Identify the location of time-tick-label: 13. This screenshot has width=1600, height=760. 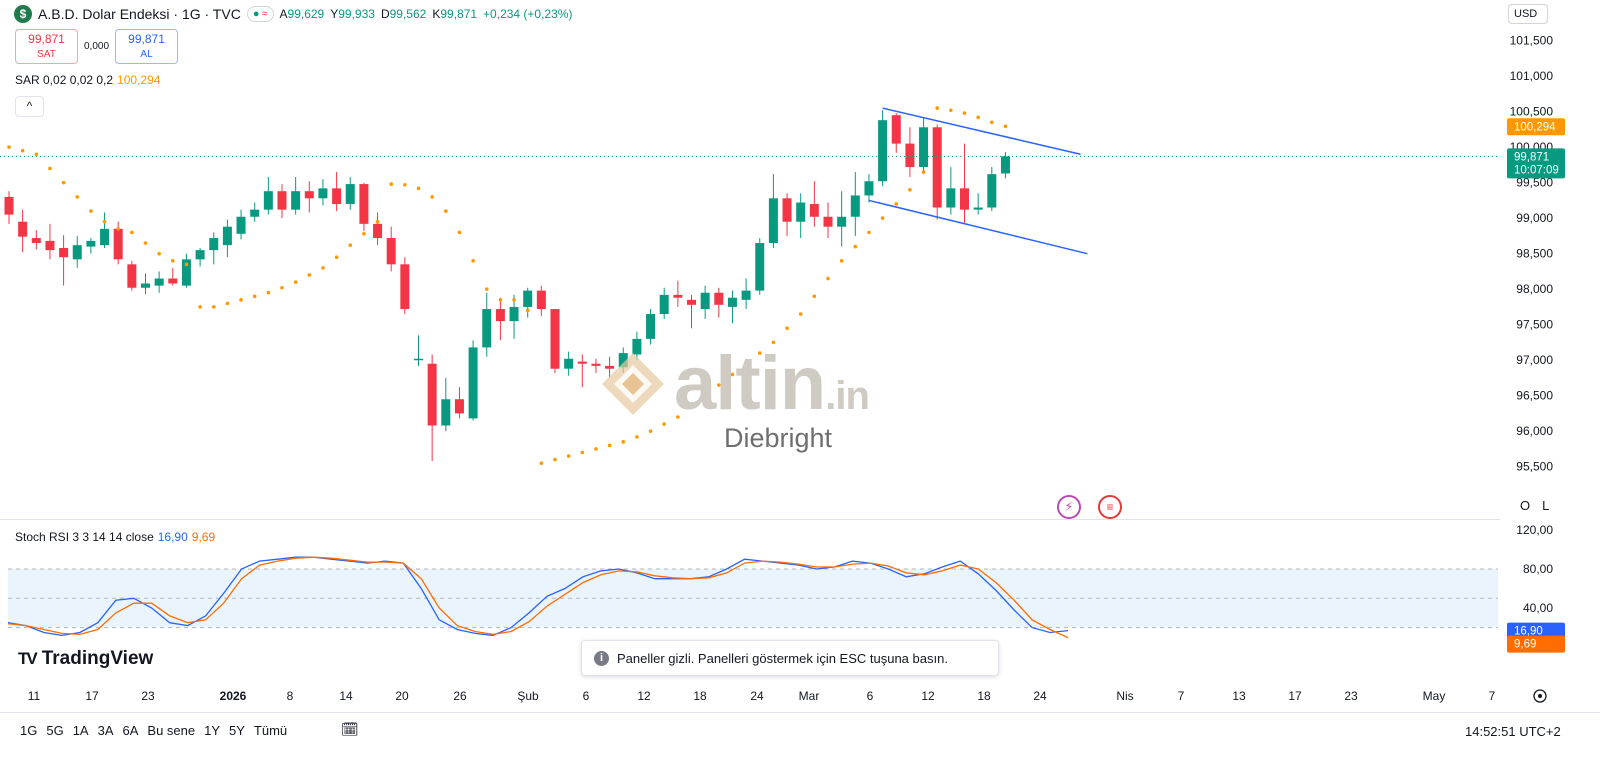
(1239, 696).